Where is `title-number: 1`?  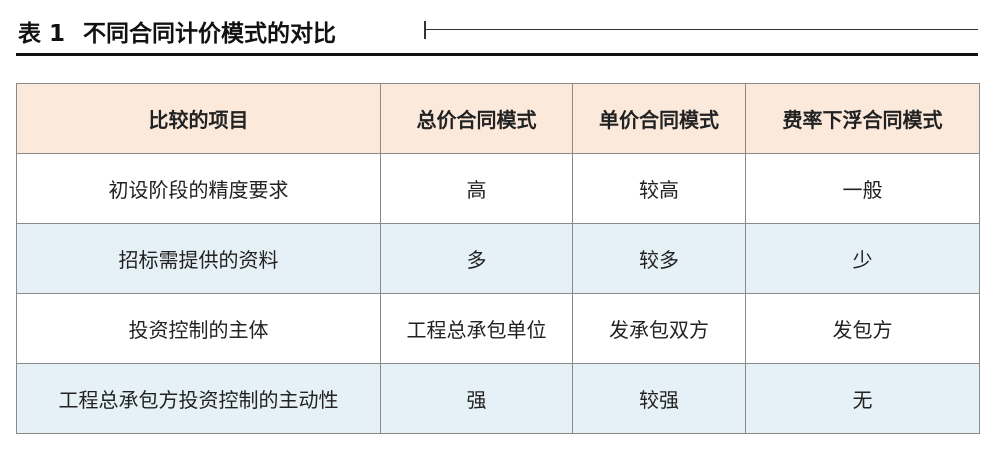 title-number: 1 is located at coordinates (57, 34).